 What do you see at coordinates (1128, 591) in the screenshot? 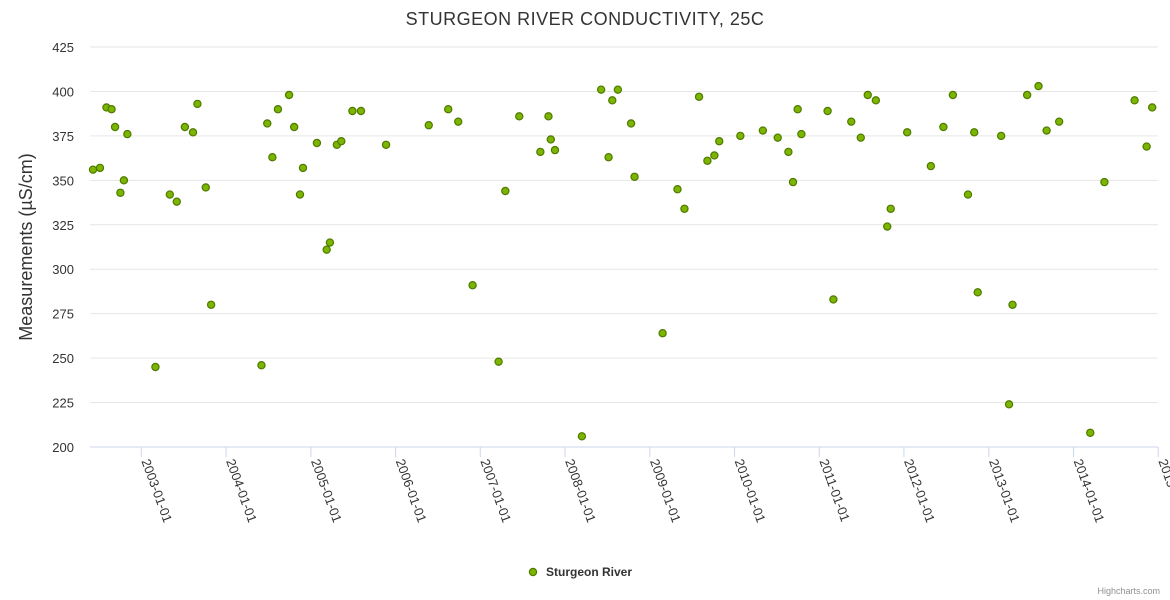
I see `credits-link: Highcharts.com` at bounding box center [1128, 591].